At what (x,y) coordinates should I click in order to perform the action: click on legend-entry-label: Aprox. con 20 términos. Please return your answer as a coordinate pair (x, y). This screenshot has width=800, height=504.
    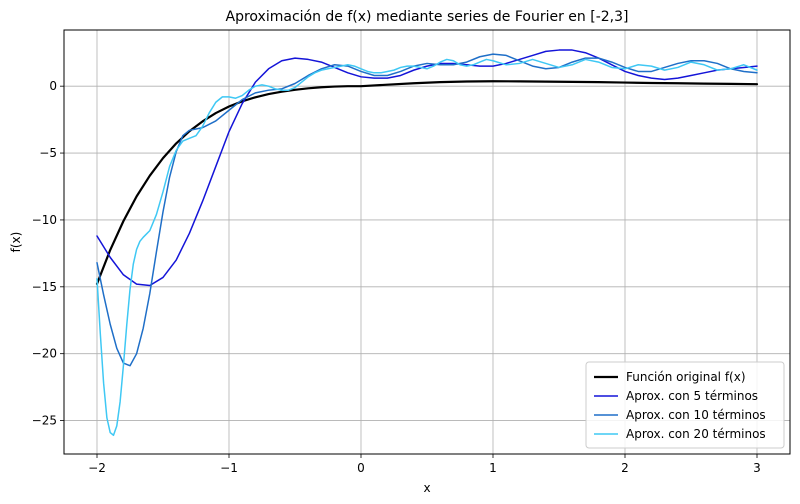
    Looking at the image, I should click on (696, 434).